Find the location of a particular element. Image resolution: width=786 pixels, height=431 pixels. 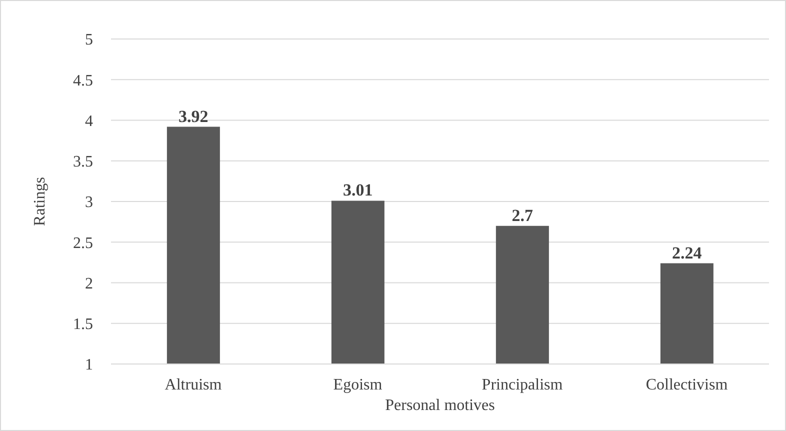

data-label: 3.92 is located at coordinates (193, 116).